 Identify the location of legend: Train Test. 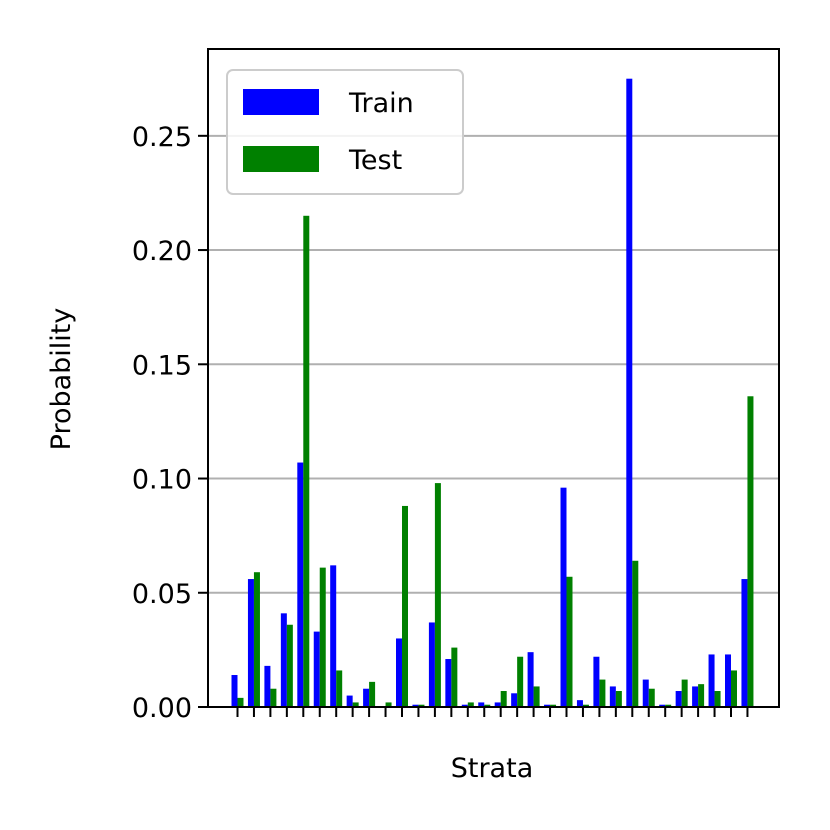
(345, 132).